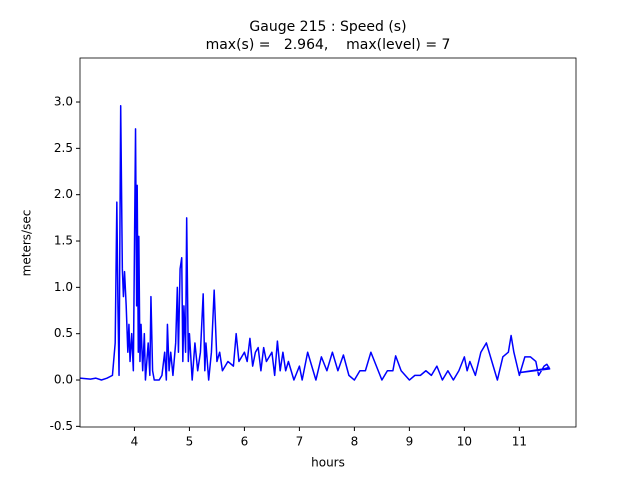 This screenshot has width=640, height=480. What do you see at coordinates (190, 442) in the screenshot?
I see `x-tick-label: 5` at bounding box center [190, 442].